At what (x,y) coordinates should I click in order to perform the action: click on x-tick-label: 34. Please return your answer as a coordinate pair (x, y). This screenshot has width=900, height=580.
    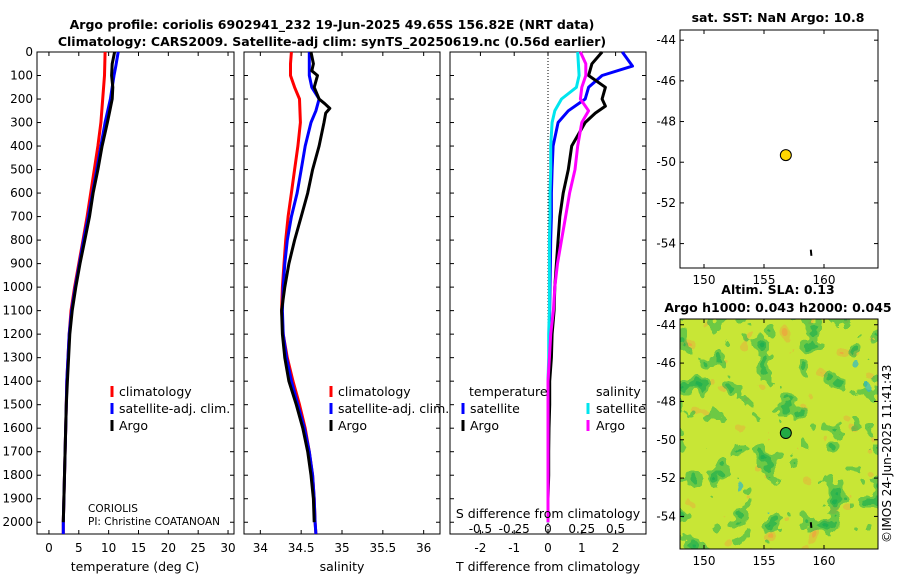
    Looking at the image, I should click on (260, 548).